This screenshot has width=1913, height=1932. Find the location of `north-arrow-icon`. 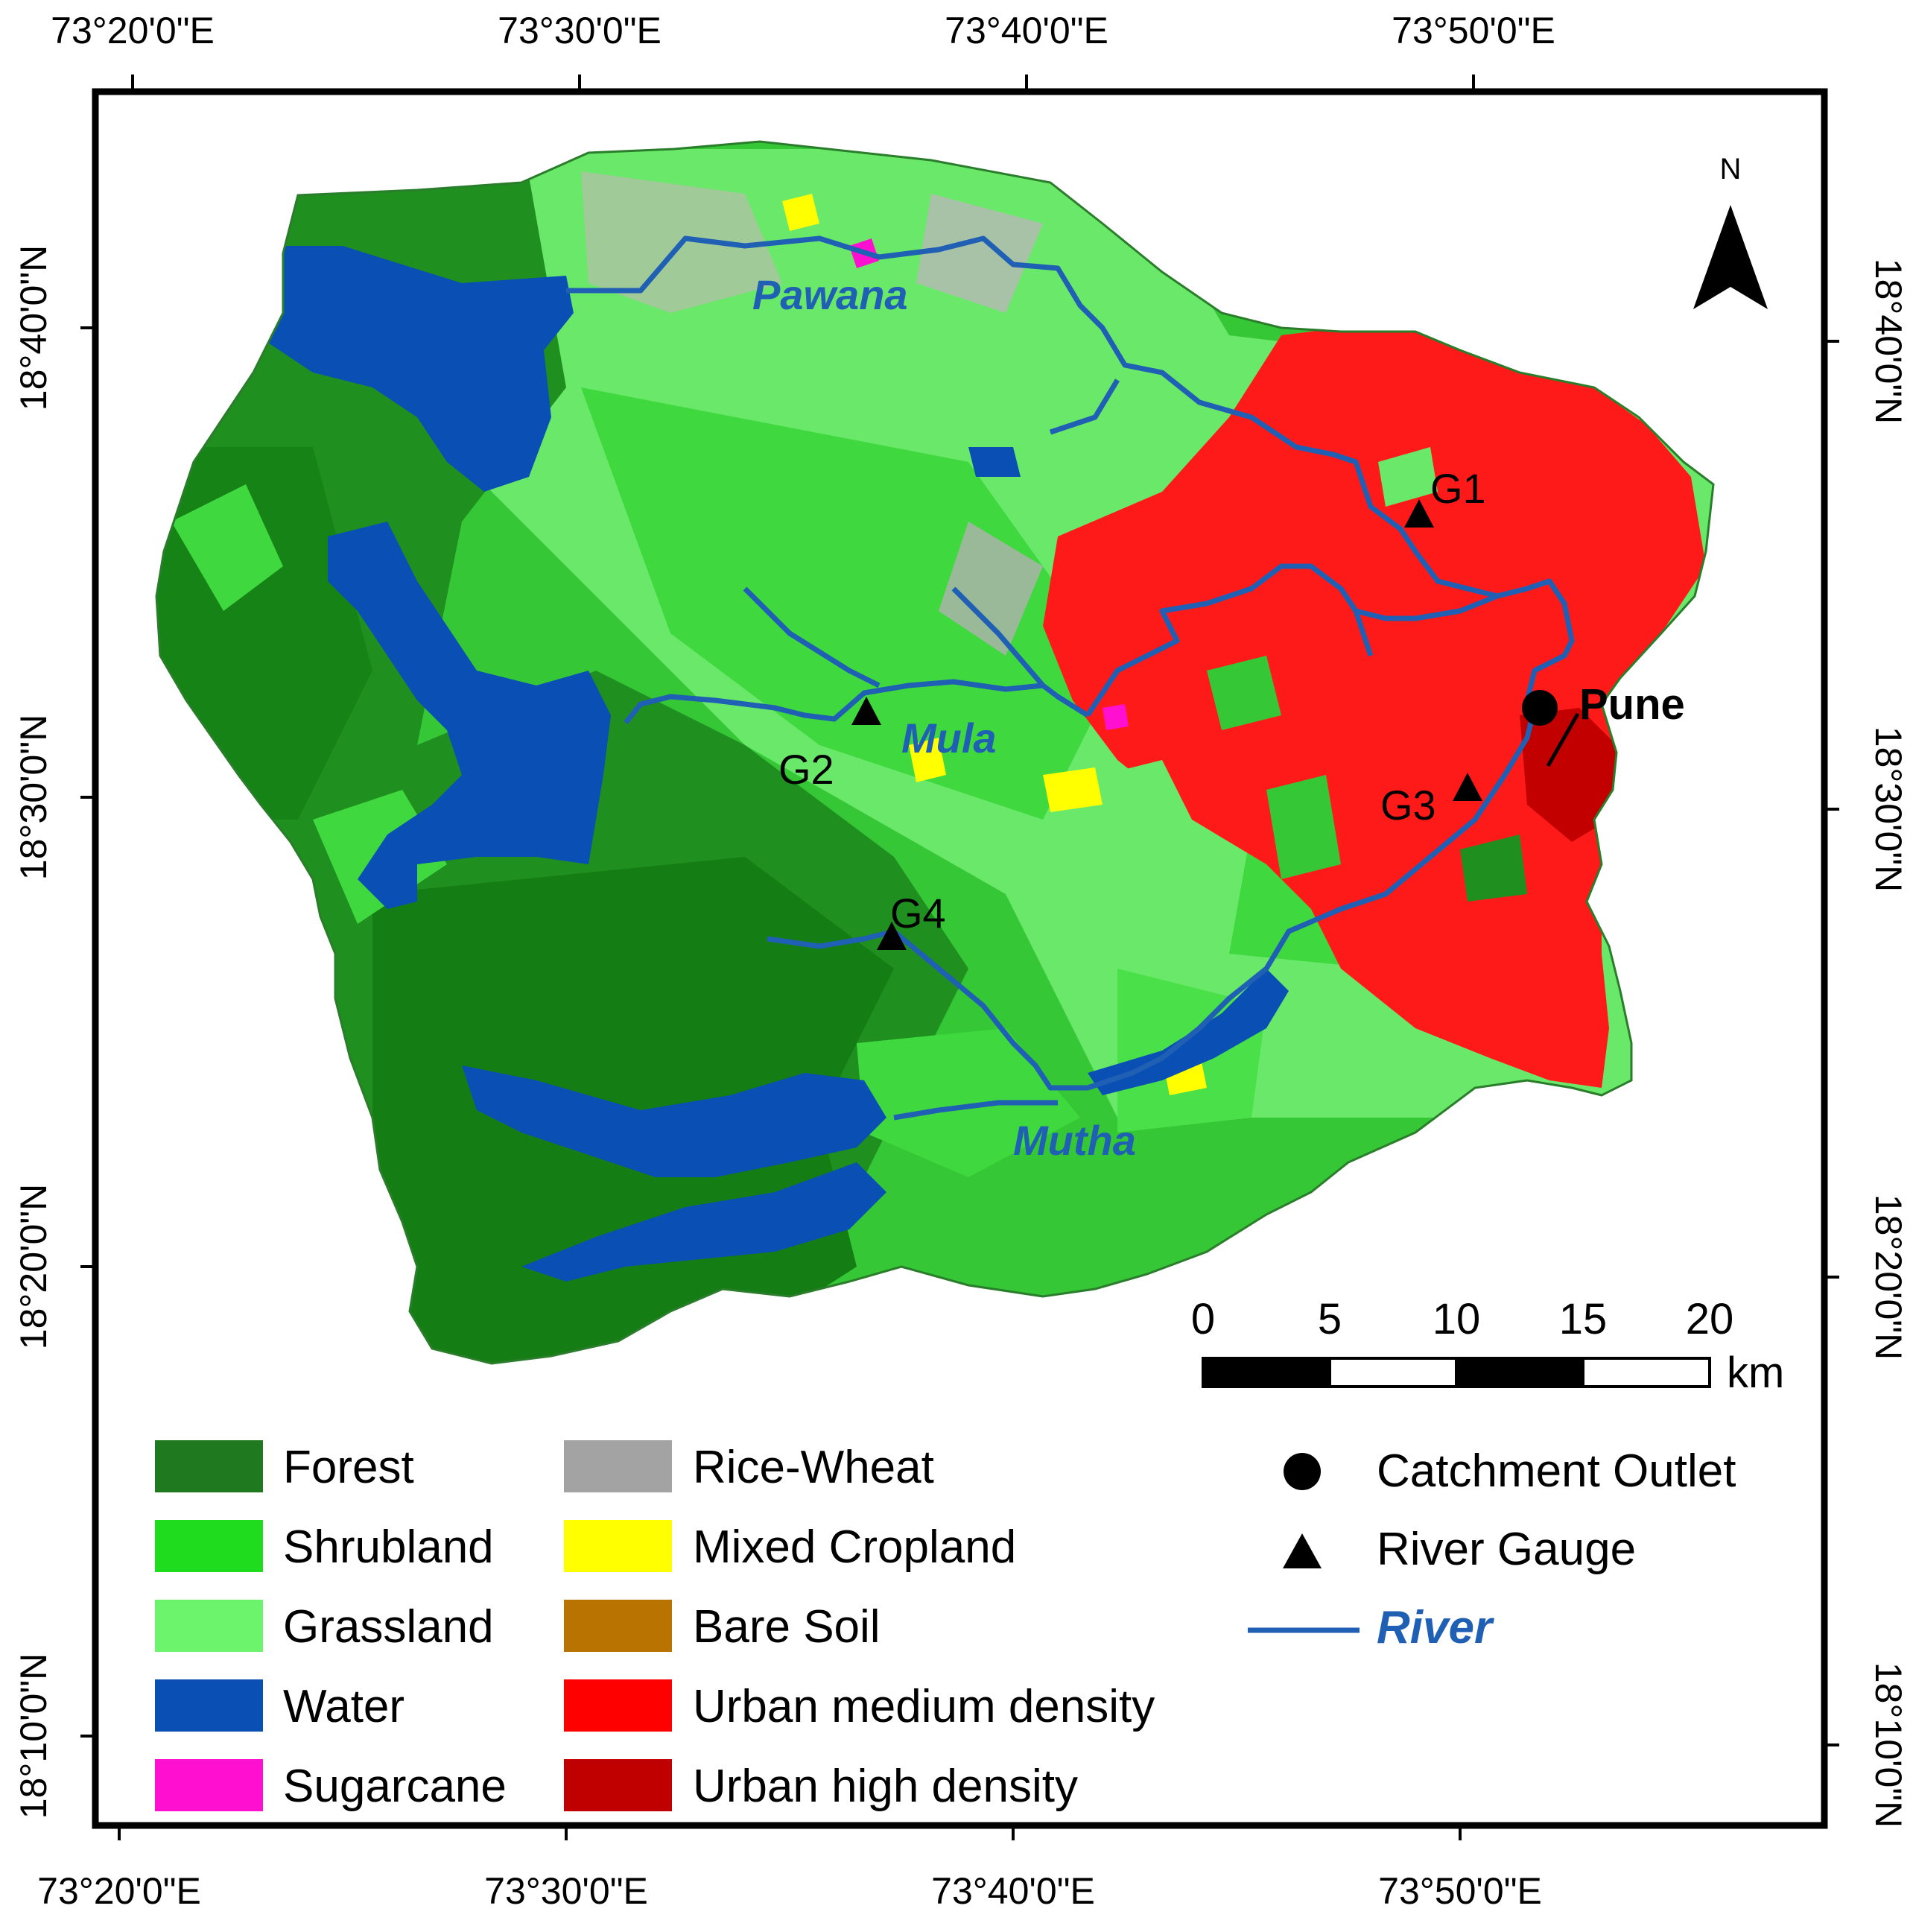

north-arrow-icon is located at coordinates (1730, 257).